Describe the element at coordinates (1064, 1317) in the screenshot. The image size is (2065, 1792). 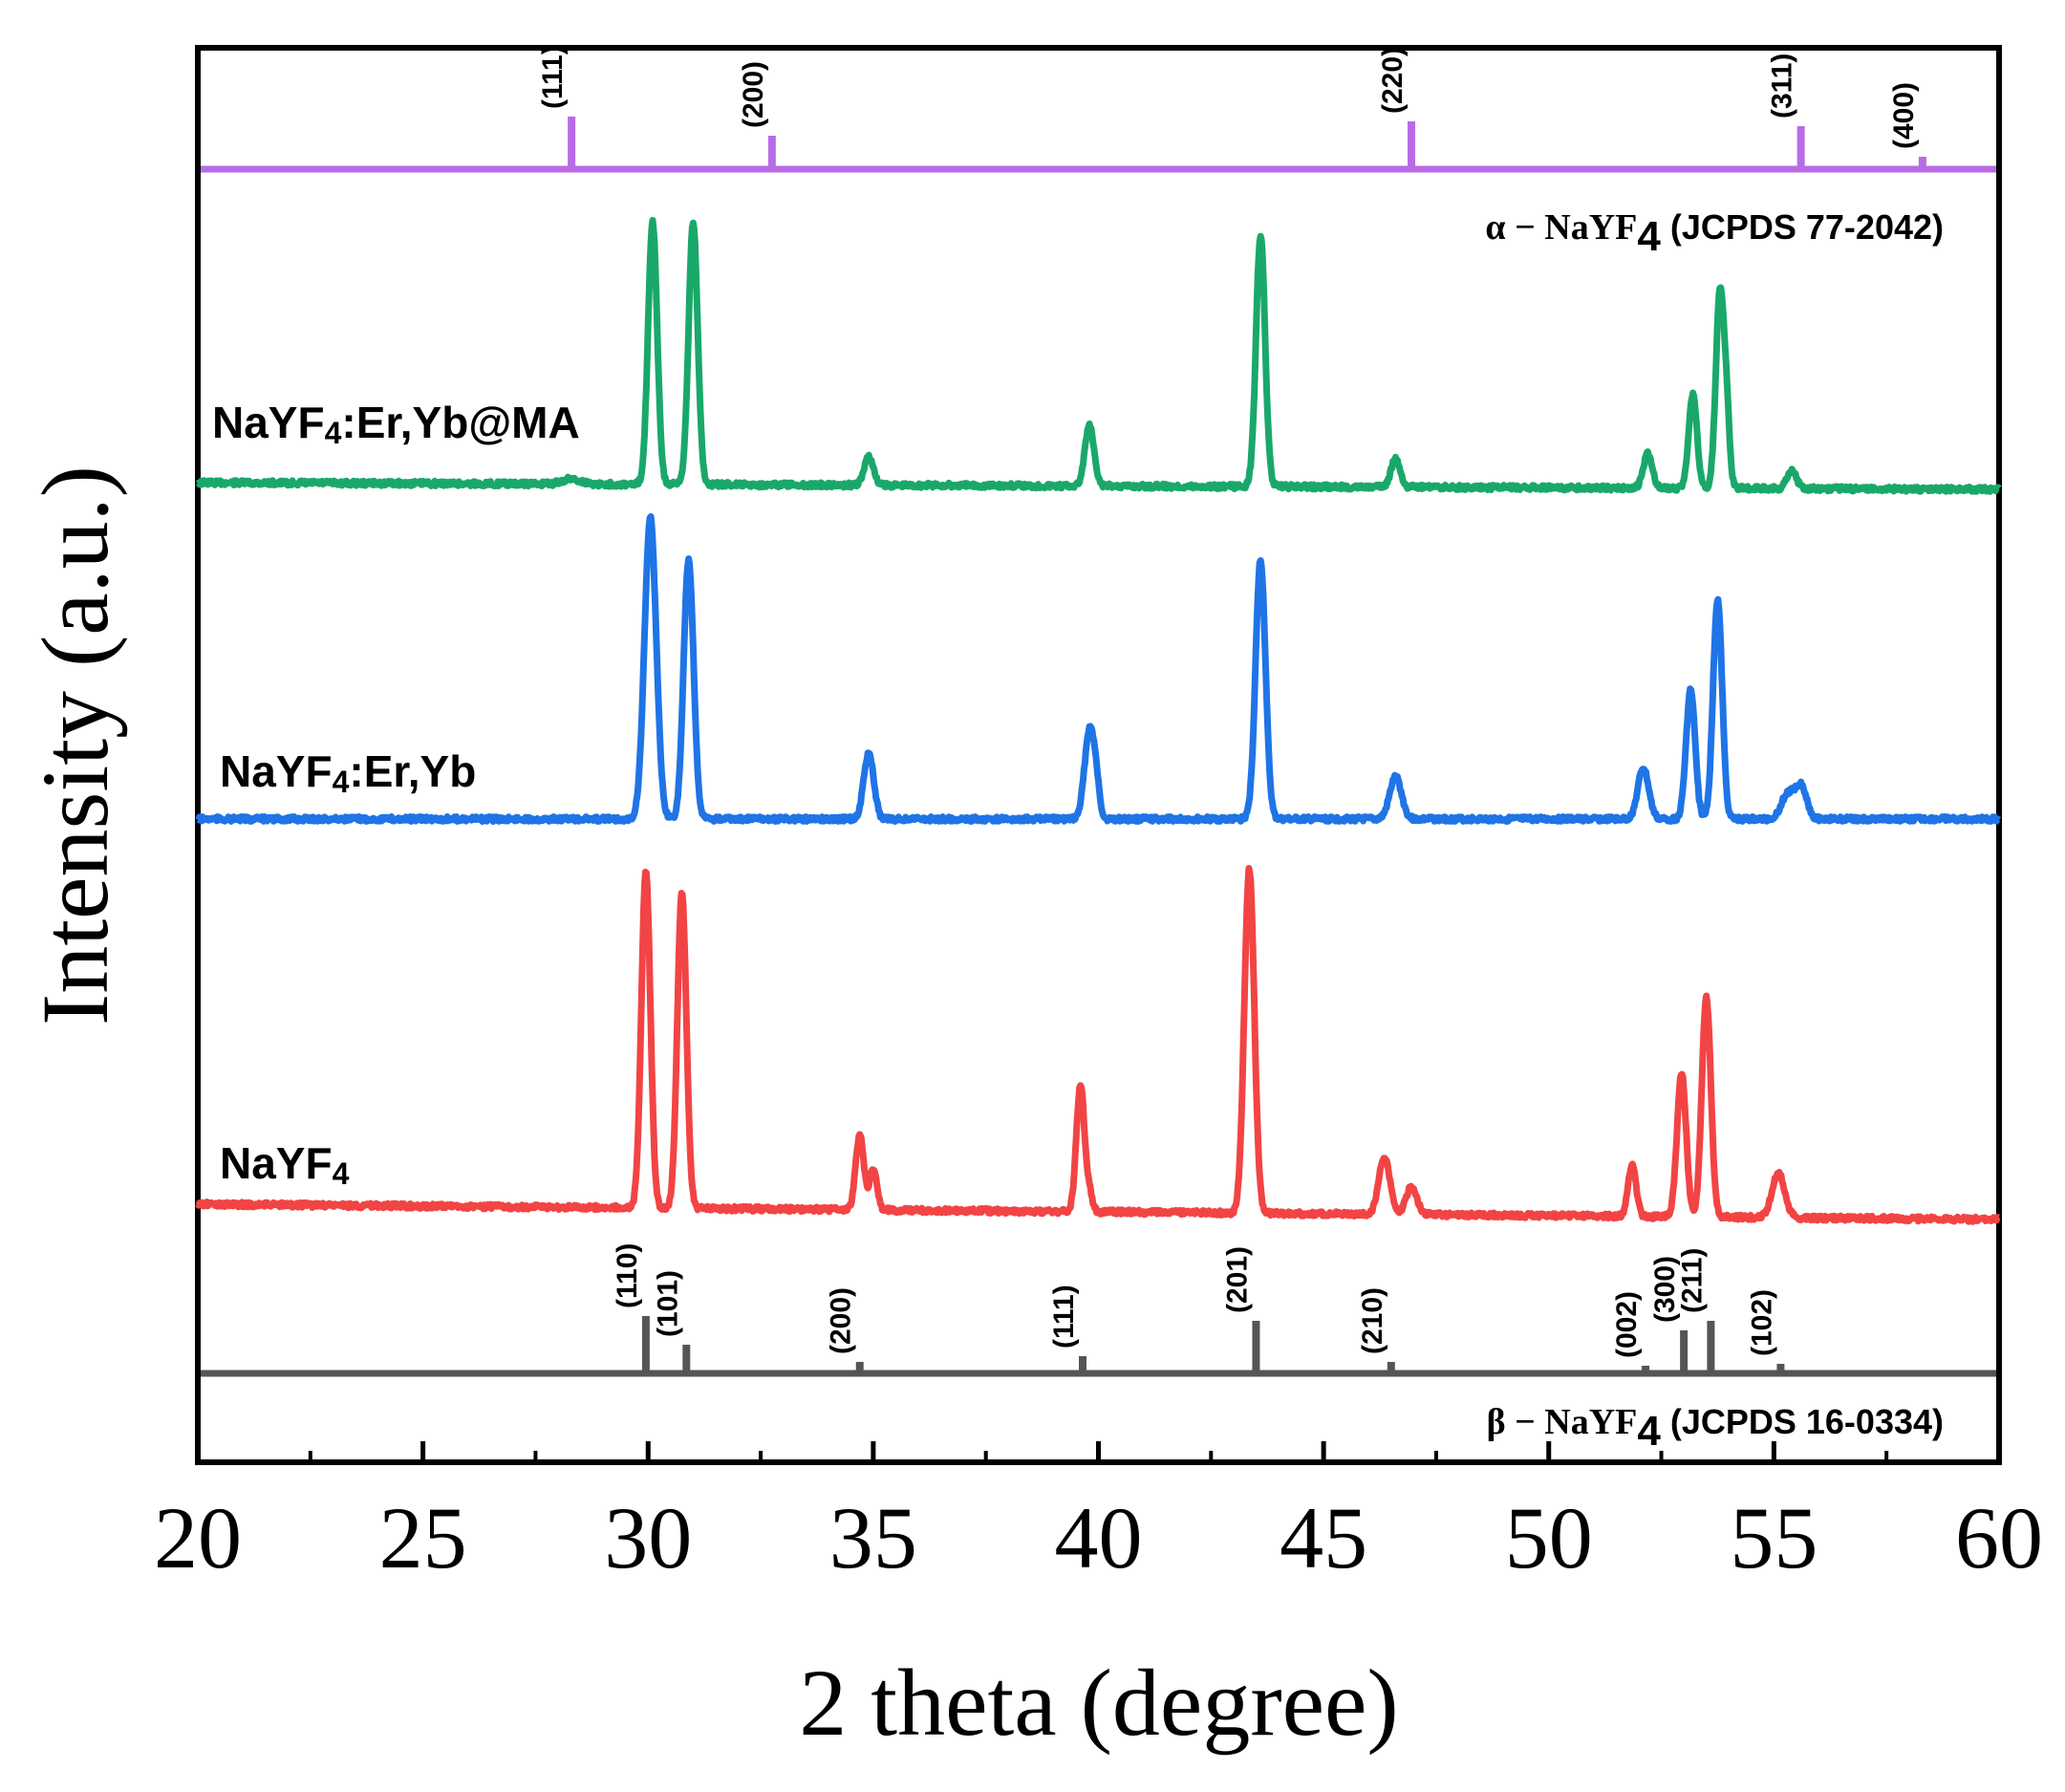
I see `beta-hkl-label: (111)` at that location.